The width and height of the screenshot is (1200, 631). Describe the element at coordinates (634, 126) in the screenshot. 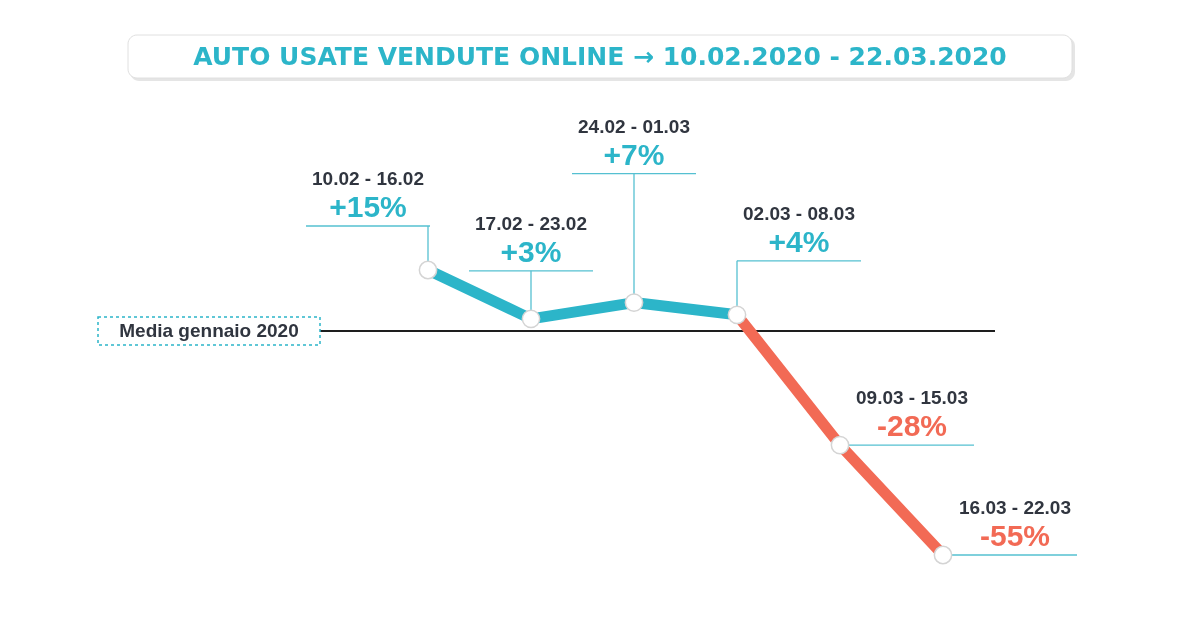

I see `text: 24.02 - 01.03` at that location.